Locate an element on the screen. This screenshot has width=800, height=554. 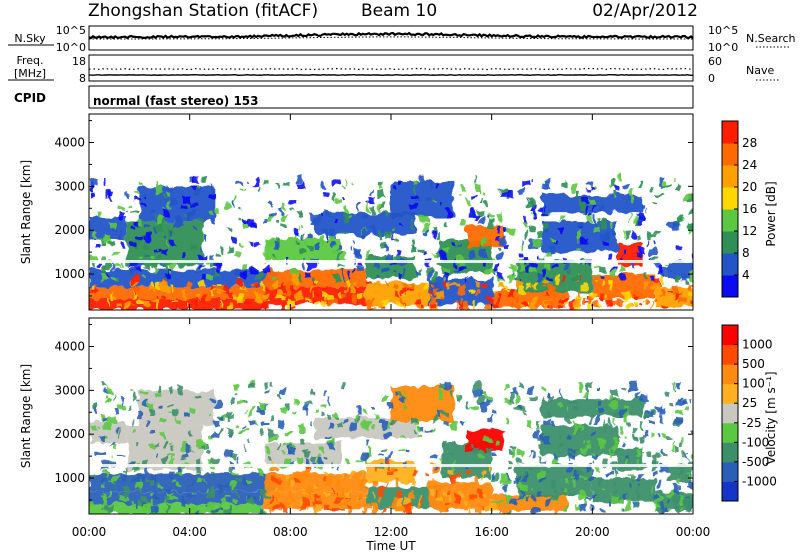
nsearch-label: N.Search is located at coordinates (771, 38).